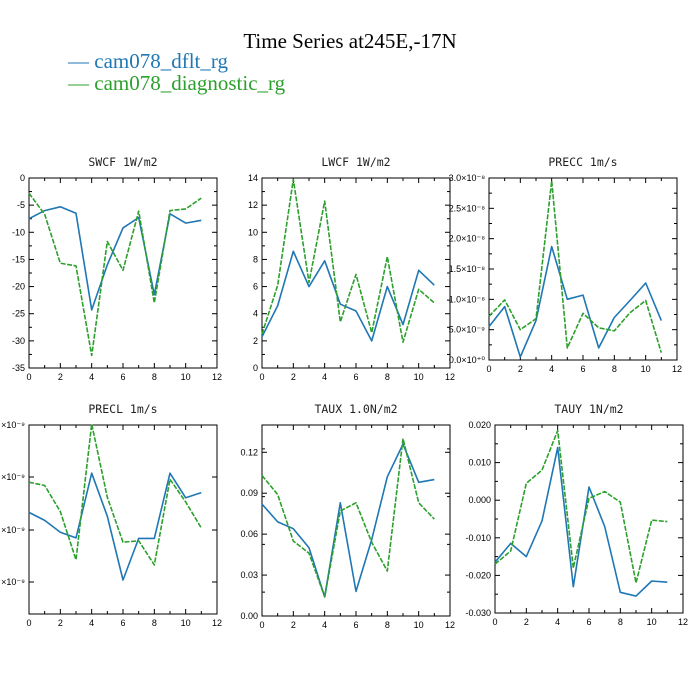 Image resolution: width=700 pixels, height=700 pixels. What do you see at coordinates (467, 360) in the screenshot?
I see `y-tick-label: 0.0×10⁺⁰` at bounding box center [467, 360].